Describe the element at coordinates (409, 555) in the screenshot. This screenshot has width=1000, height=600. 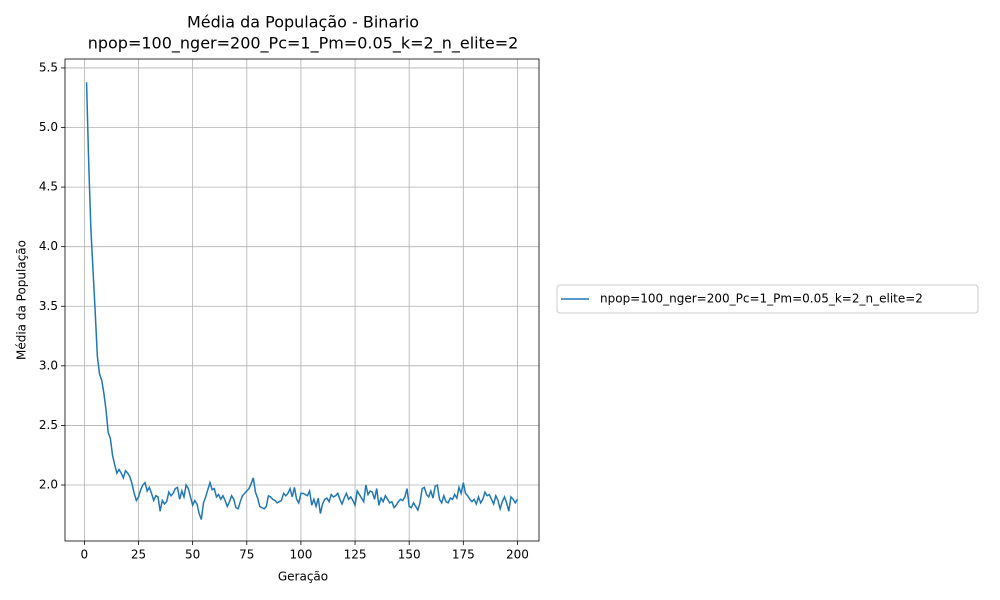
I see `x-tick-label: 150` at that location.